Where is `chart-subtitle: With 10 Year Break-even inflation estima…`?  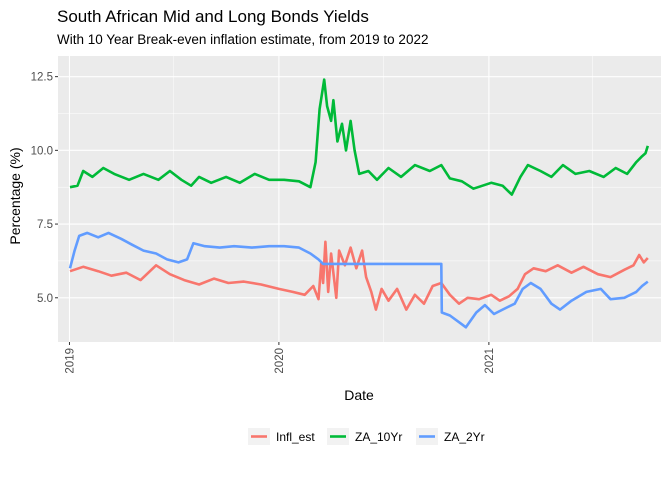
chart-subtitle: With 10 Year Break-even inflation estima… is located at coordinates (243, 39).